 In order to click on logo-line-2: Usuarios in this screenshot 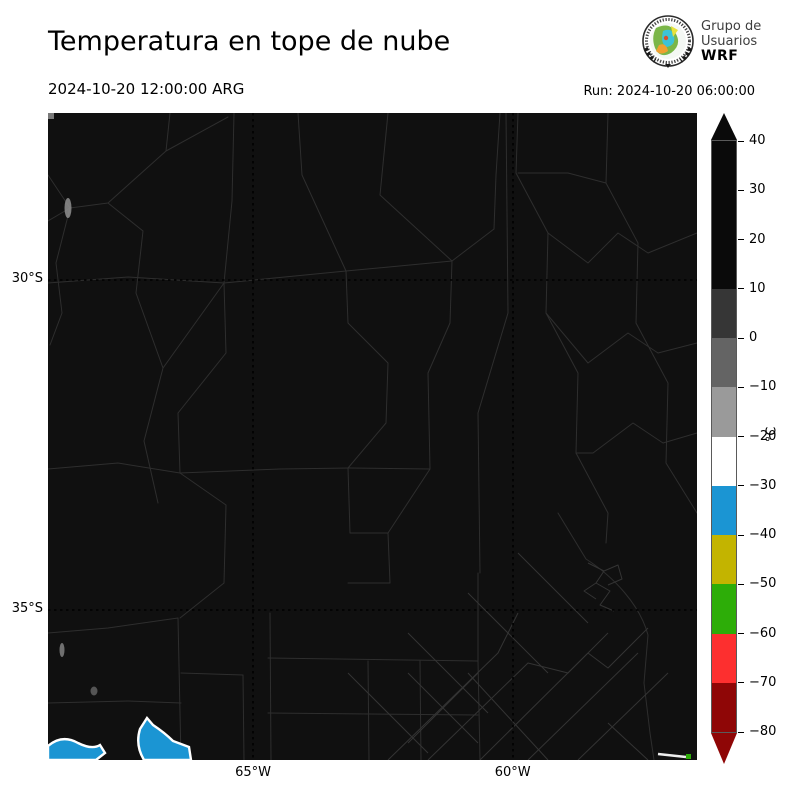, I will do `click(729, 41)`.